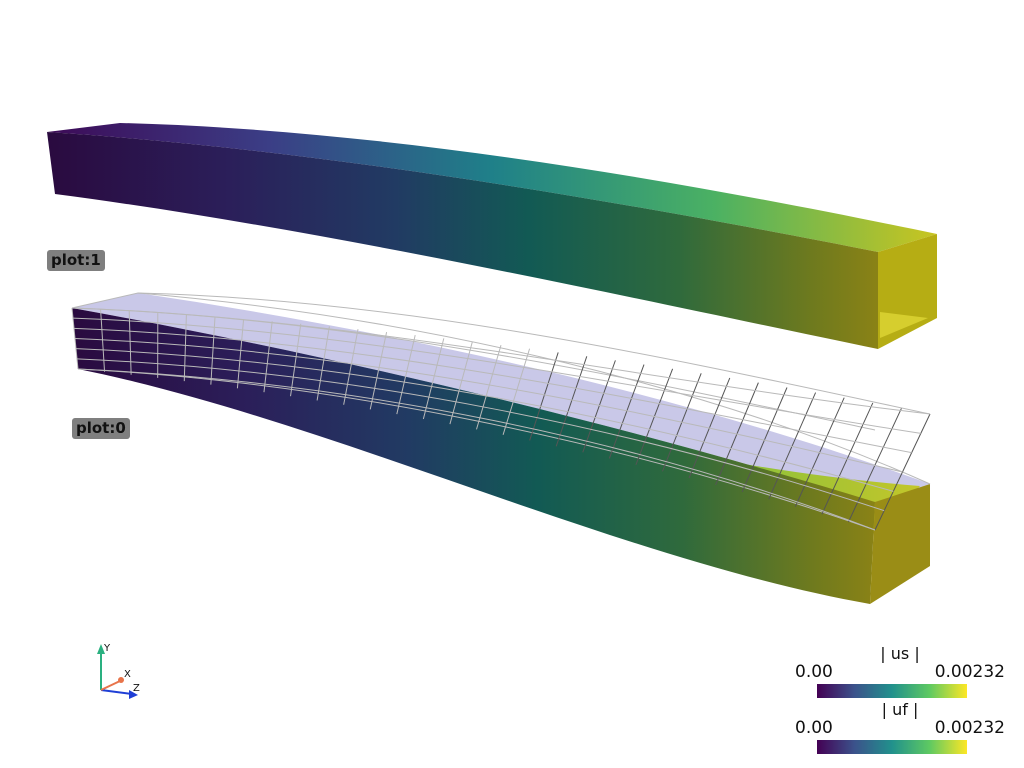 This screenshot has width=1024, height=768. Describe the element at coordinates (76, 260) in the screenshot. I see `plot-label-1: plot:1` at that location.